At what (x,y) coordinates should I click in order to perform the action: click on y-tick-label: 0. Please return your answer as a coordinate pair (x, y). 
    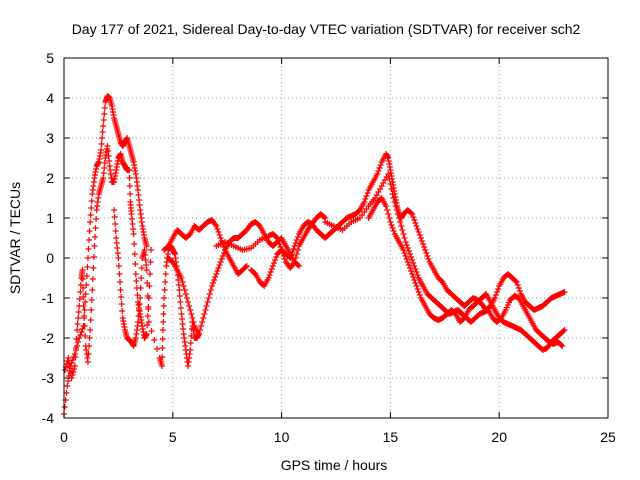
    Looking at the image, I should click on (50, 258).